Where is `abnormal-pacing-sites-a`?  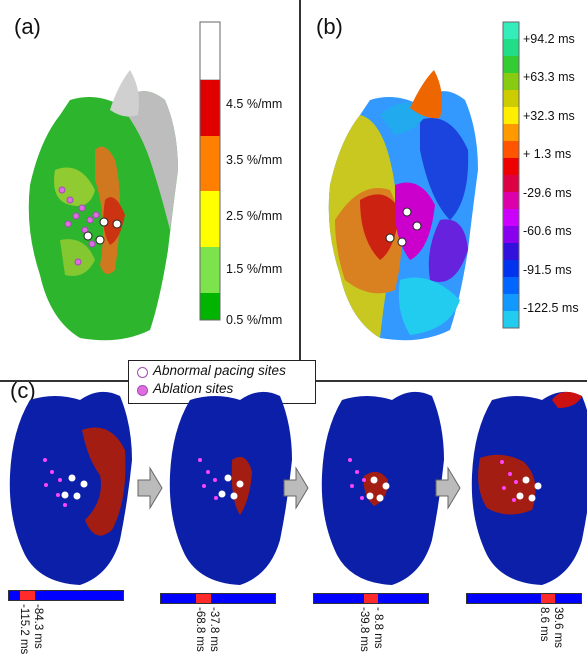
abnormal-pacing-sites-a is located at coordinates (102, 231).